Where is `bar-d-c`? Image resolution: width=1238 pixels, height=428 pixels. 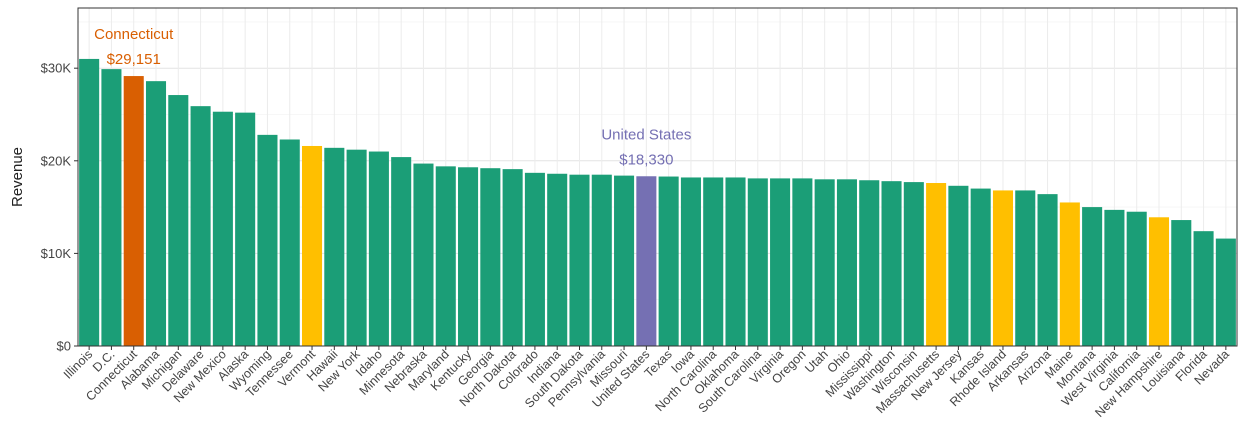 bar-d-c is located at coordinates (111, 208).